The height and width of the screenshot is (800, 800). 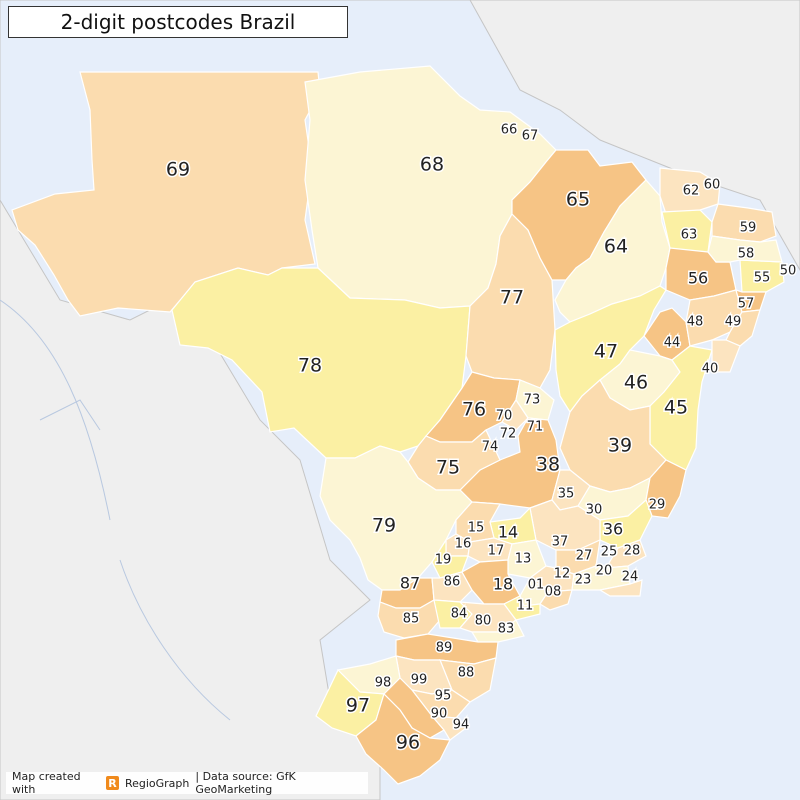 I want to click on label-58: 58, so click(x=746, y=254).